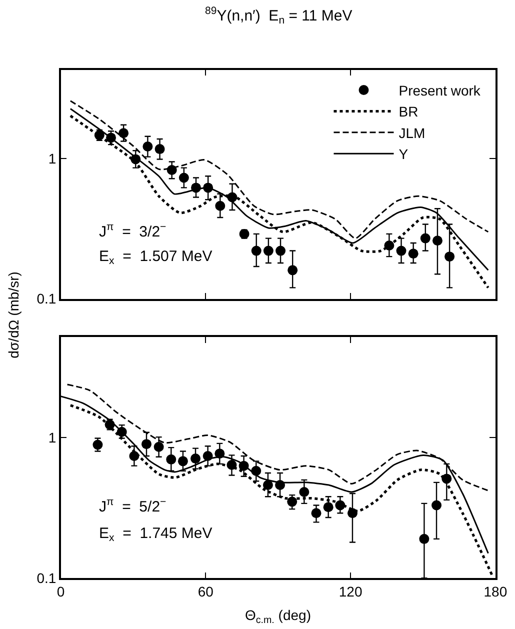 This screenshot has height=629, width=515. I want to click on x-tick-label: 120, so click(350, 592).